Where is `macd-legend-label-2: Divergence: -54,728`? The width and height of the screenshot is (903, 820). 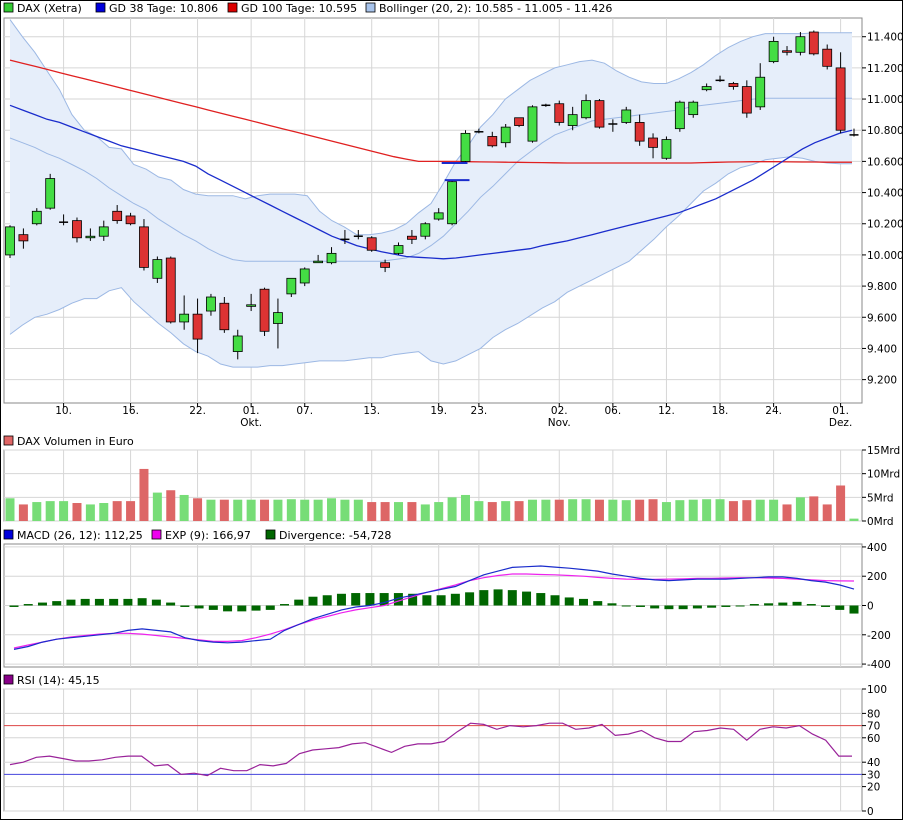 macd-legend-label-2: Divergence: -54,728 is located at coordinates (335, 535).